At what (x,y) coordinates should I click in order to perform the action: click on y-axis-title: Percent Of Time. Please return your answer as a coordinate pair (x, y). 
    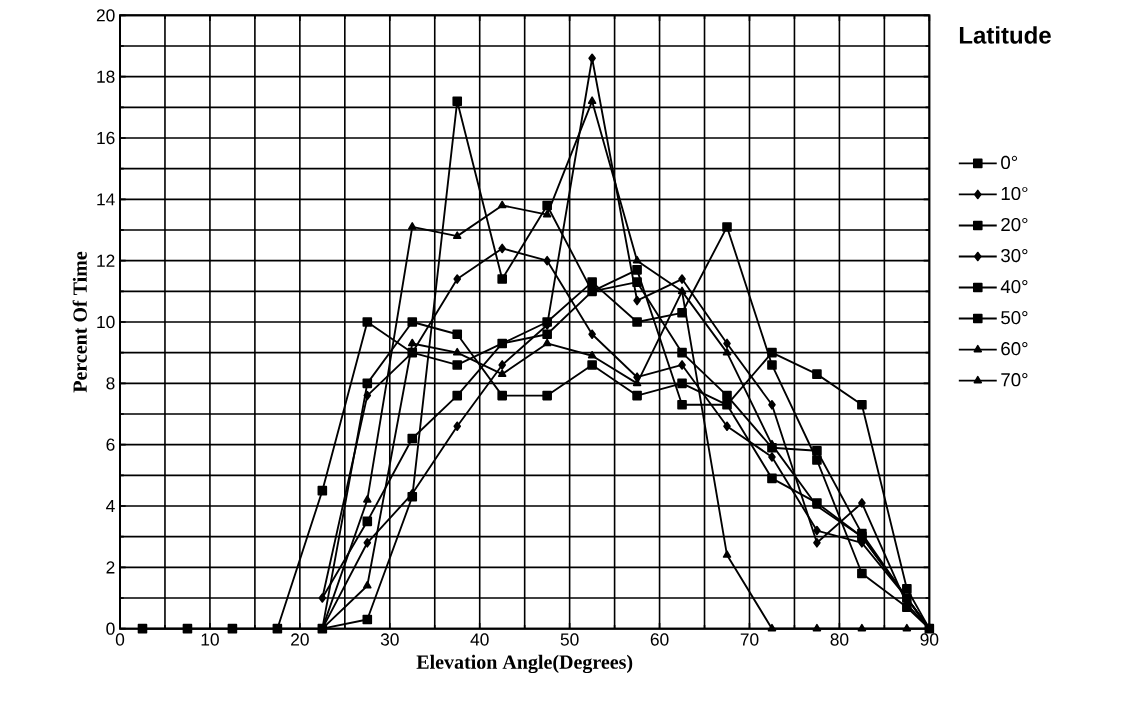
    Looking at the image, I should click on (79, 322).